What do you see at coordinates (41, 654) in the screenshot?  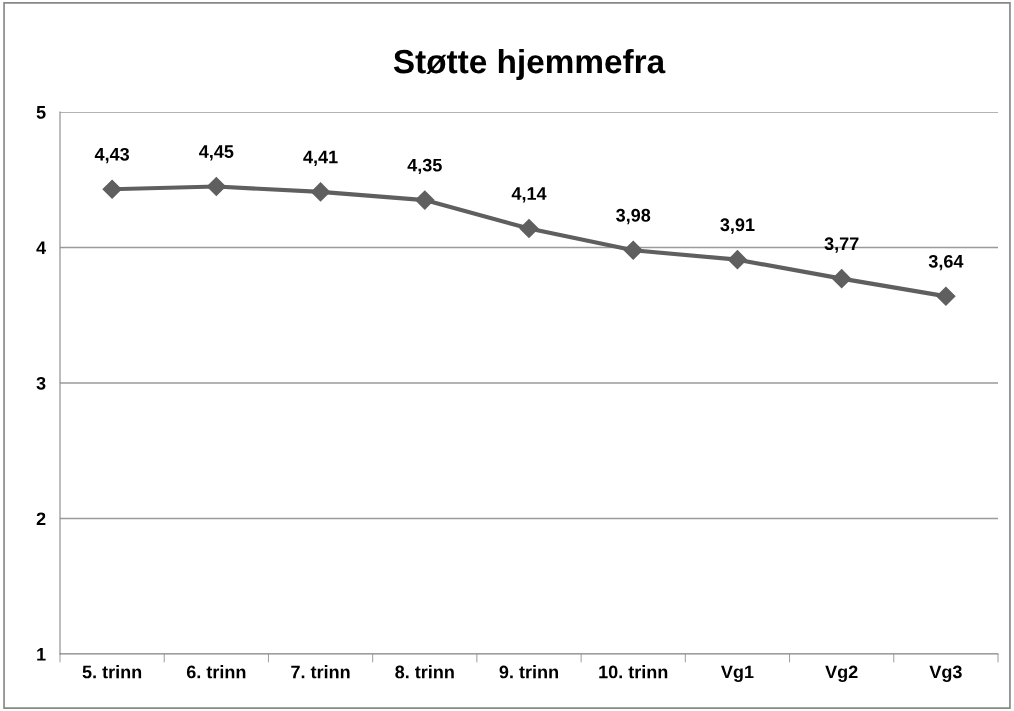 I see `y-tick-label: 1` at bounding box center [41, 654].